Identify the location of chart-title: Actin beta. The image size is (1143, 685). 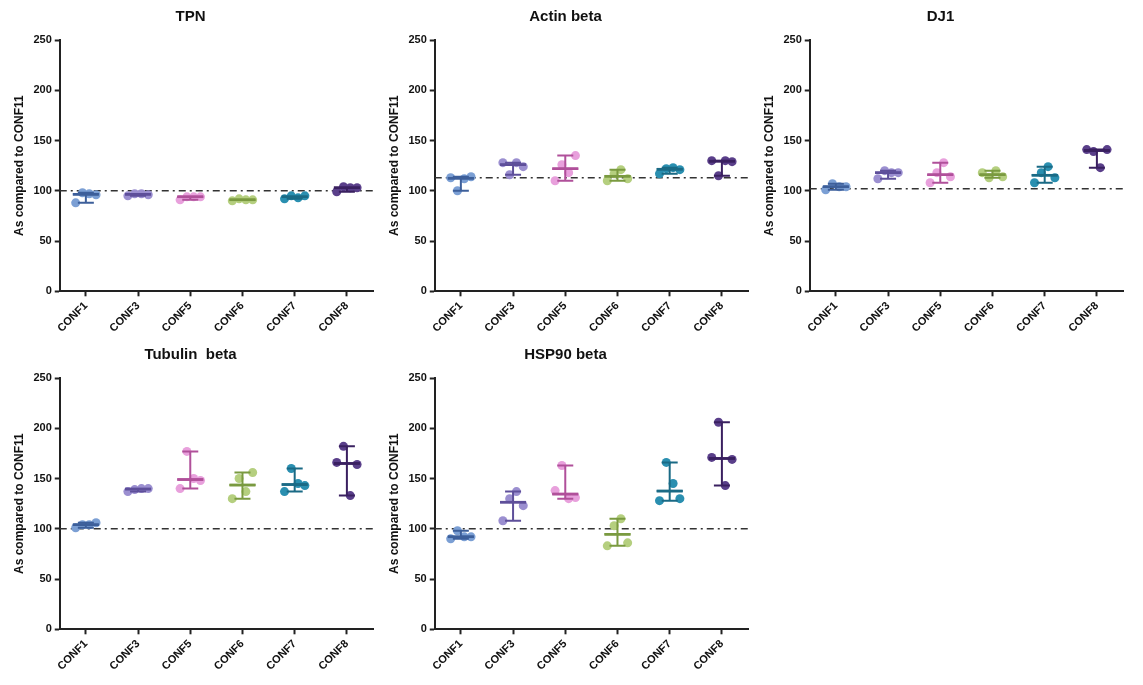
(566, 16).